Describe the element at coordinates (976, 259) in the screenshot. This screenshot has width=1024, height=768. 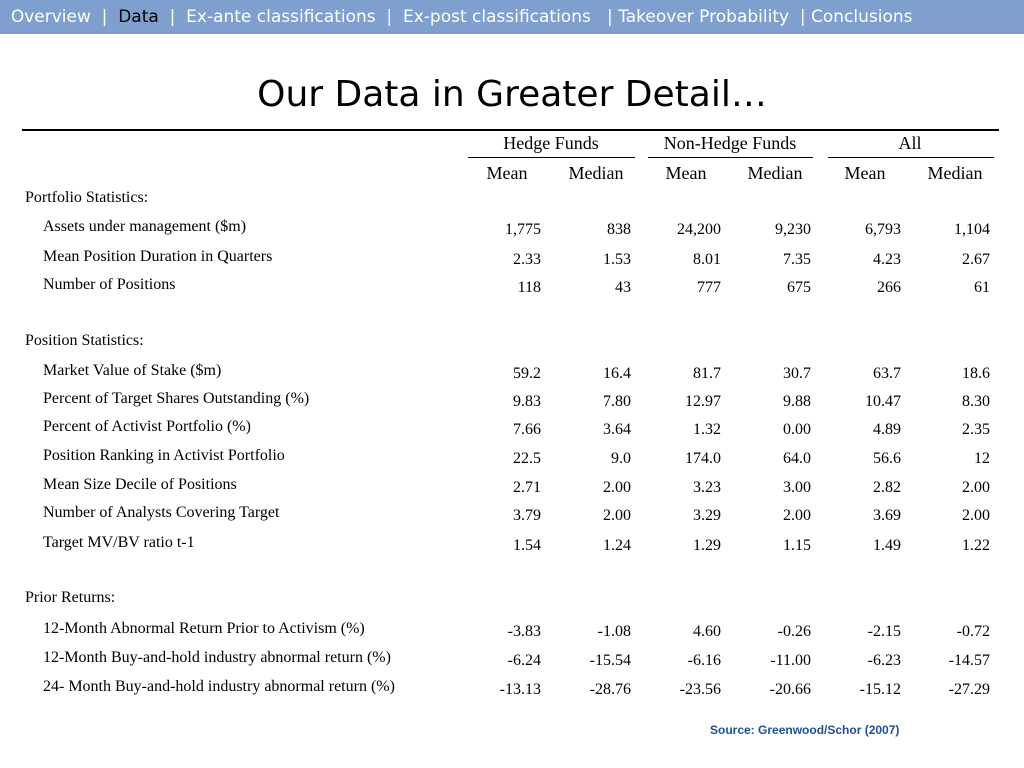
I see `table-cell: 2.67` at that location.